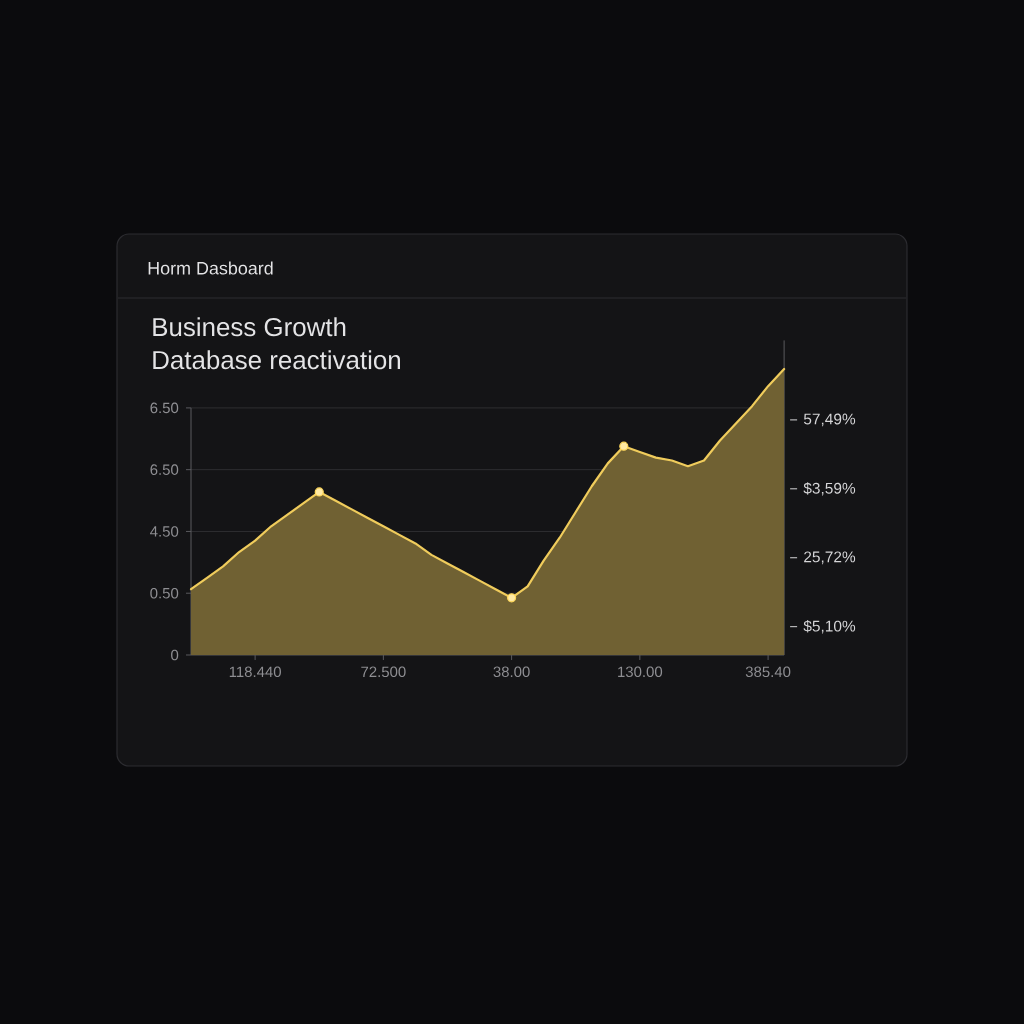 The height and width of the screenshot is (1024, 1024). What do you see at coordinates (164, 593) in the screenshot?
I see `text: 0.50` at bounding box center [164, 593].